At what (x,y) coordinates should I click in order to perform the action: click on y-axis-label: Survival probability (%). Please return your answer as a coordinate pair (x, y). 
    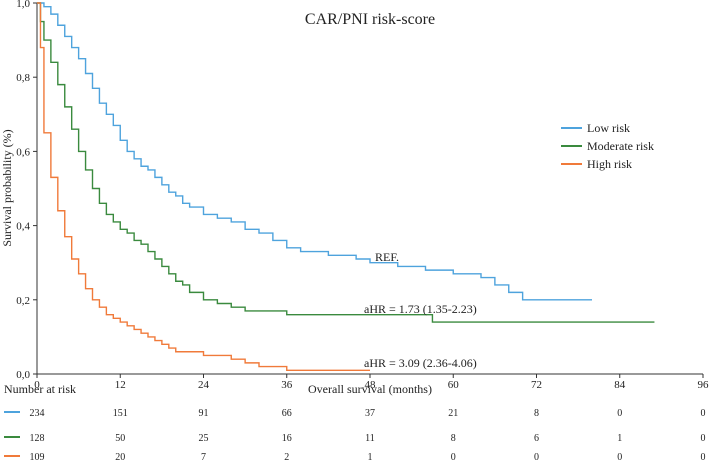
    Looking at the image, I should click on (7, 187).